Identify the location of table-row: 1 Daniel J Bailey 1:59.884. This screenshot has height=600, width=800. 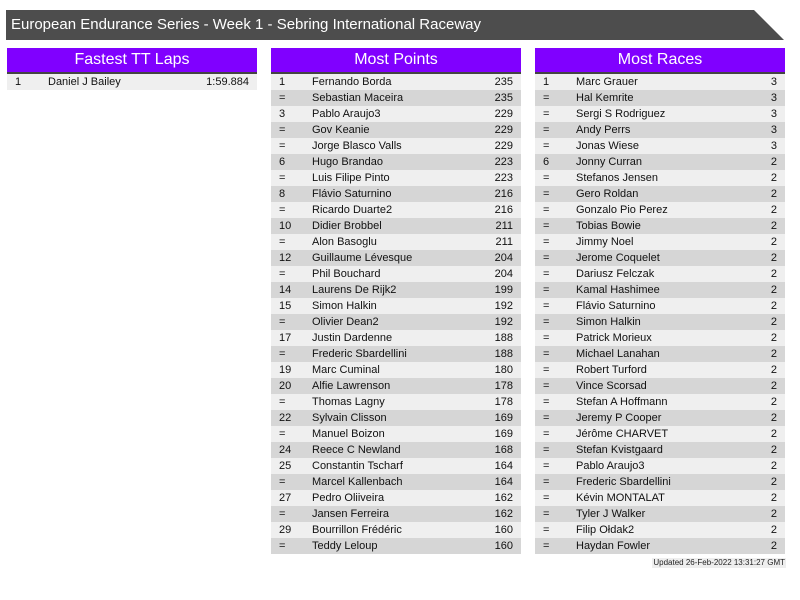
(132, 82).